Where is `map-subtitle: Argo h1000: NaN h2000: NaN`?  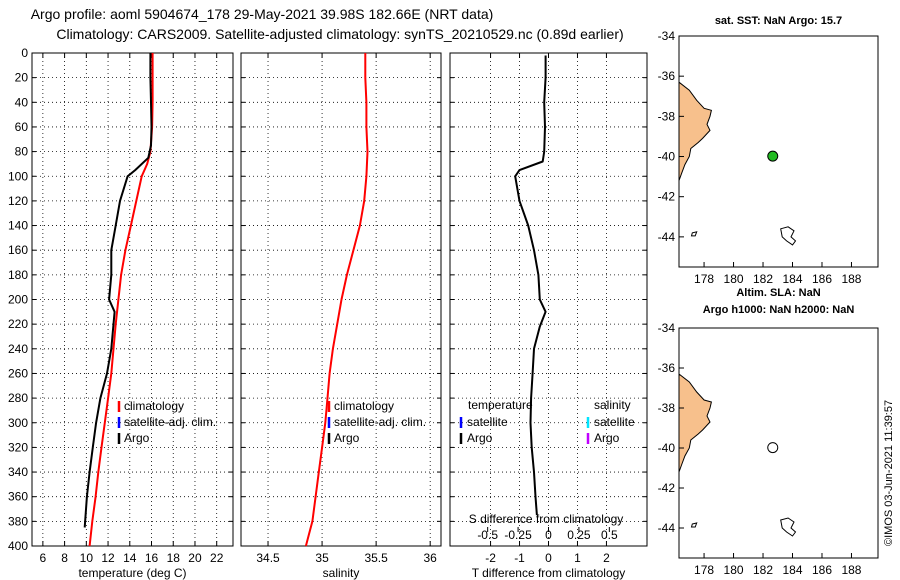
map-subtitle: Argo h1000: NaN h2000: NaN is located at coordinates (779, 310).